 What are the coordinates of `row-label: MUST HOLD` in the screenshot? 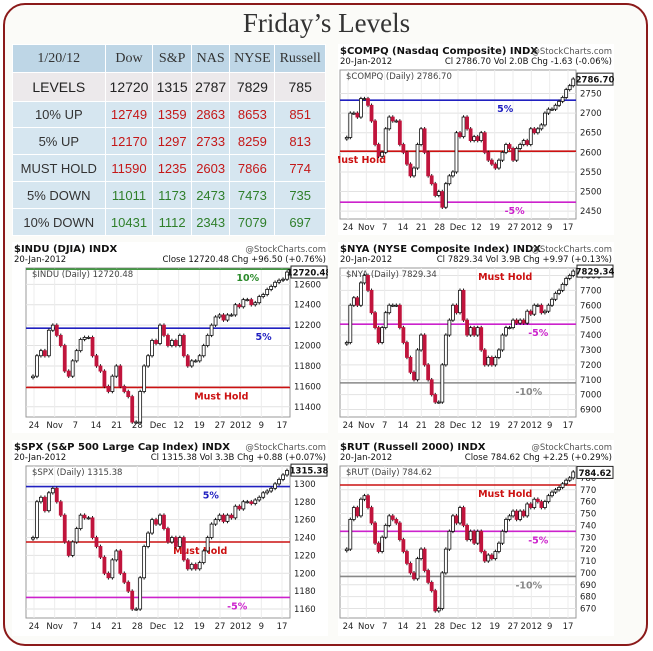 It's located at (59, 168).